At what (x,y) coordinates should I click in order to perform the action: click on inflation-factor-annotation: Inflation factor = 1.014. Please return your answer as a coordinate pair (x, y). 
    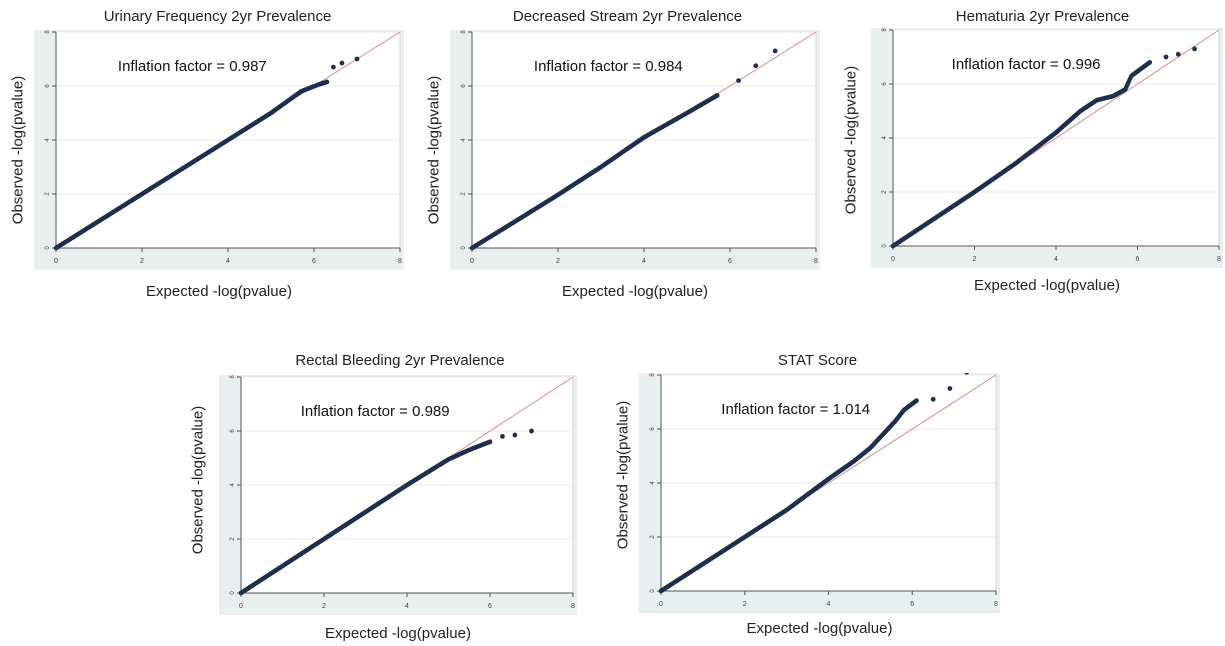
    Looking at the image, I should click on (795, 409).